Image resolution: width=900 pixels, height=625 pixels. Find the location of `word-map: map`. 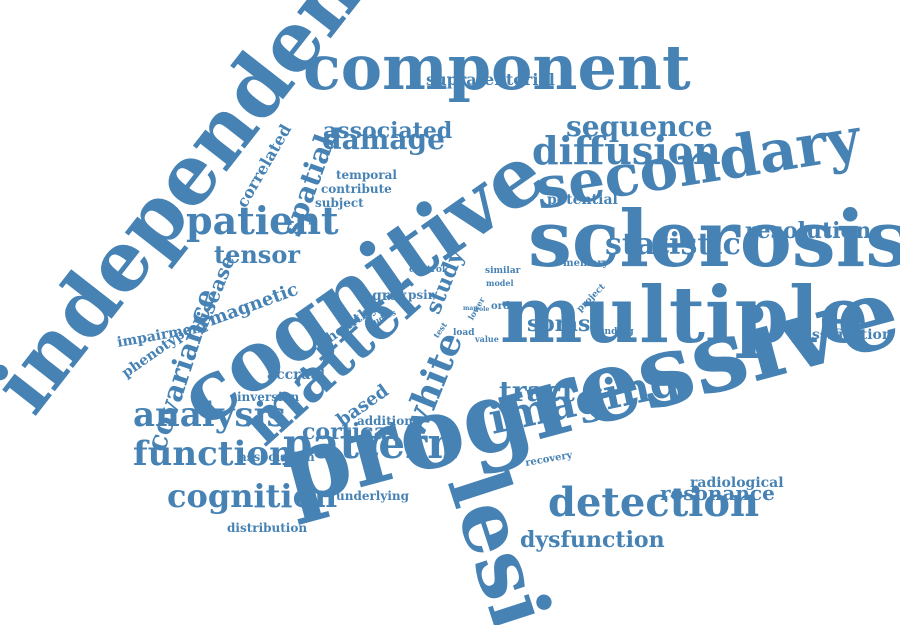

word-map: map is located at coordinates (470, 309).